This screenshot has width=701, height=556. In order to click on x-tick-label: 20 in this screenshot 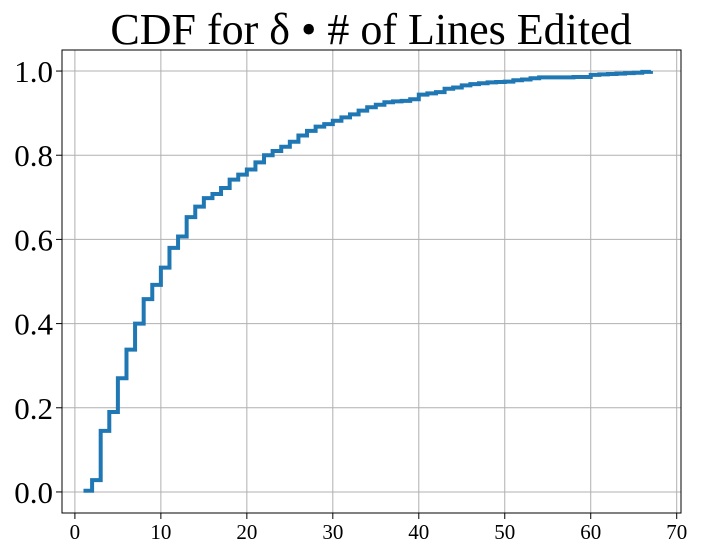, I will do `click(246, 532)`.